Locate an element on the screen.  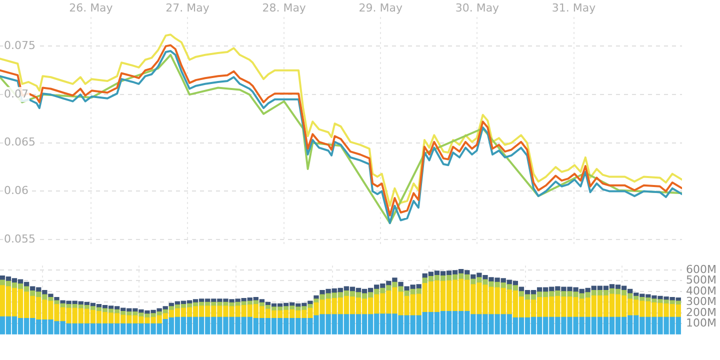
y-tick-label: 0.075 is located at coordinates (20, 45).